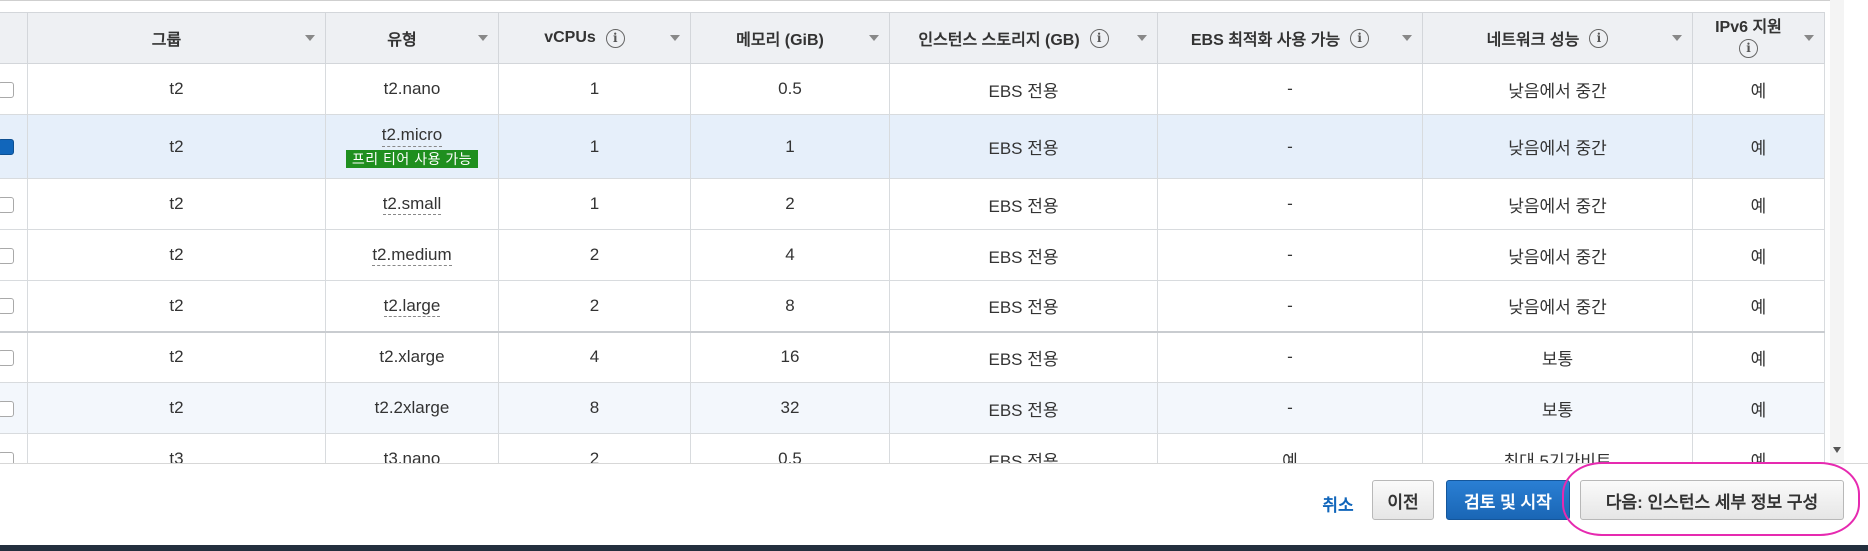  Describe the element at coordinates (14, 38) in the screenshot. I see `header-select` at that location.